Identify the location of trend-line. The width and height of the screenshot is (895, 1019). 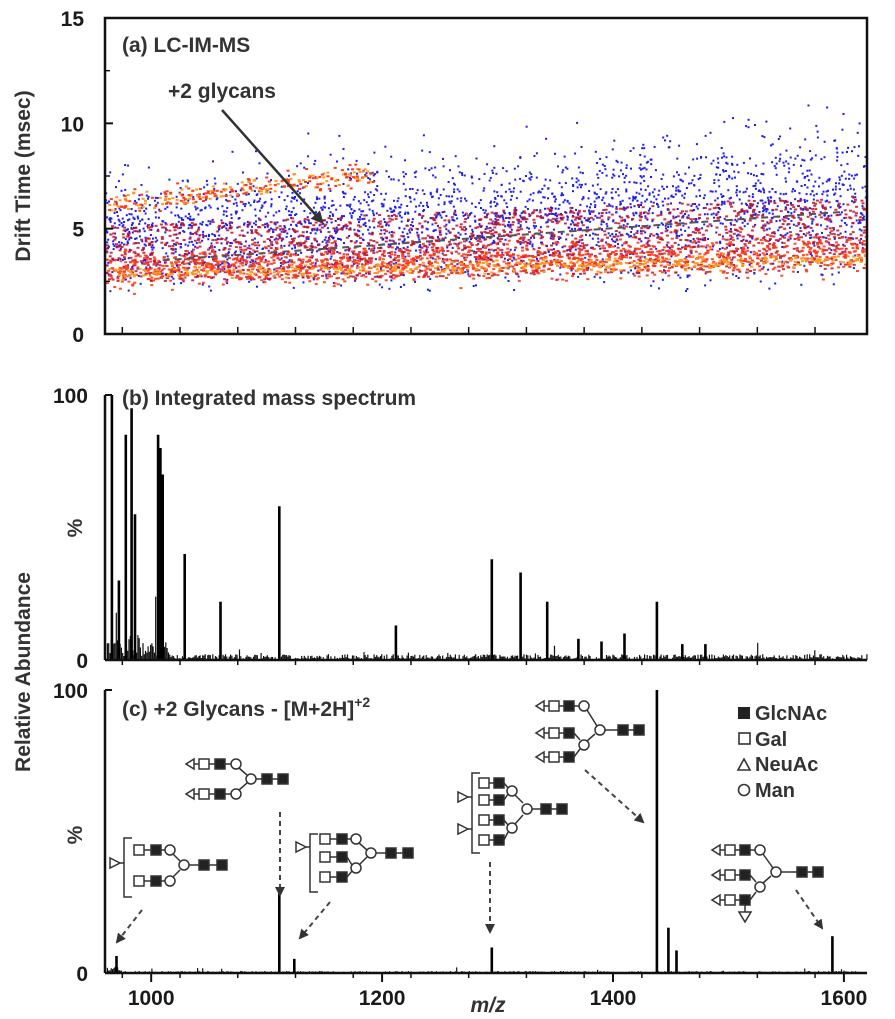
(503, 236).